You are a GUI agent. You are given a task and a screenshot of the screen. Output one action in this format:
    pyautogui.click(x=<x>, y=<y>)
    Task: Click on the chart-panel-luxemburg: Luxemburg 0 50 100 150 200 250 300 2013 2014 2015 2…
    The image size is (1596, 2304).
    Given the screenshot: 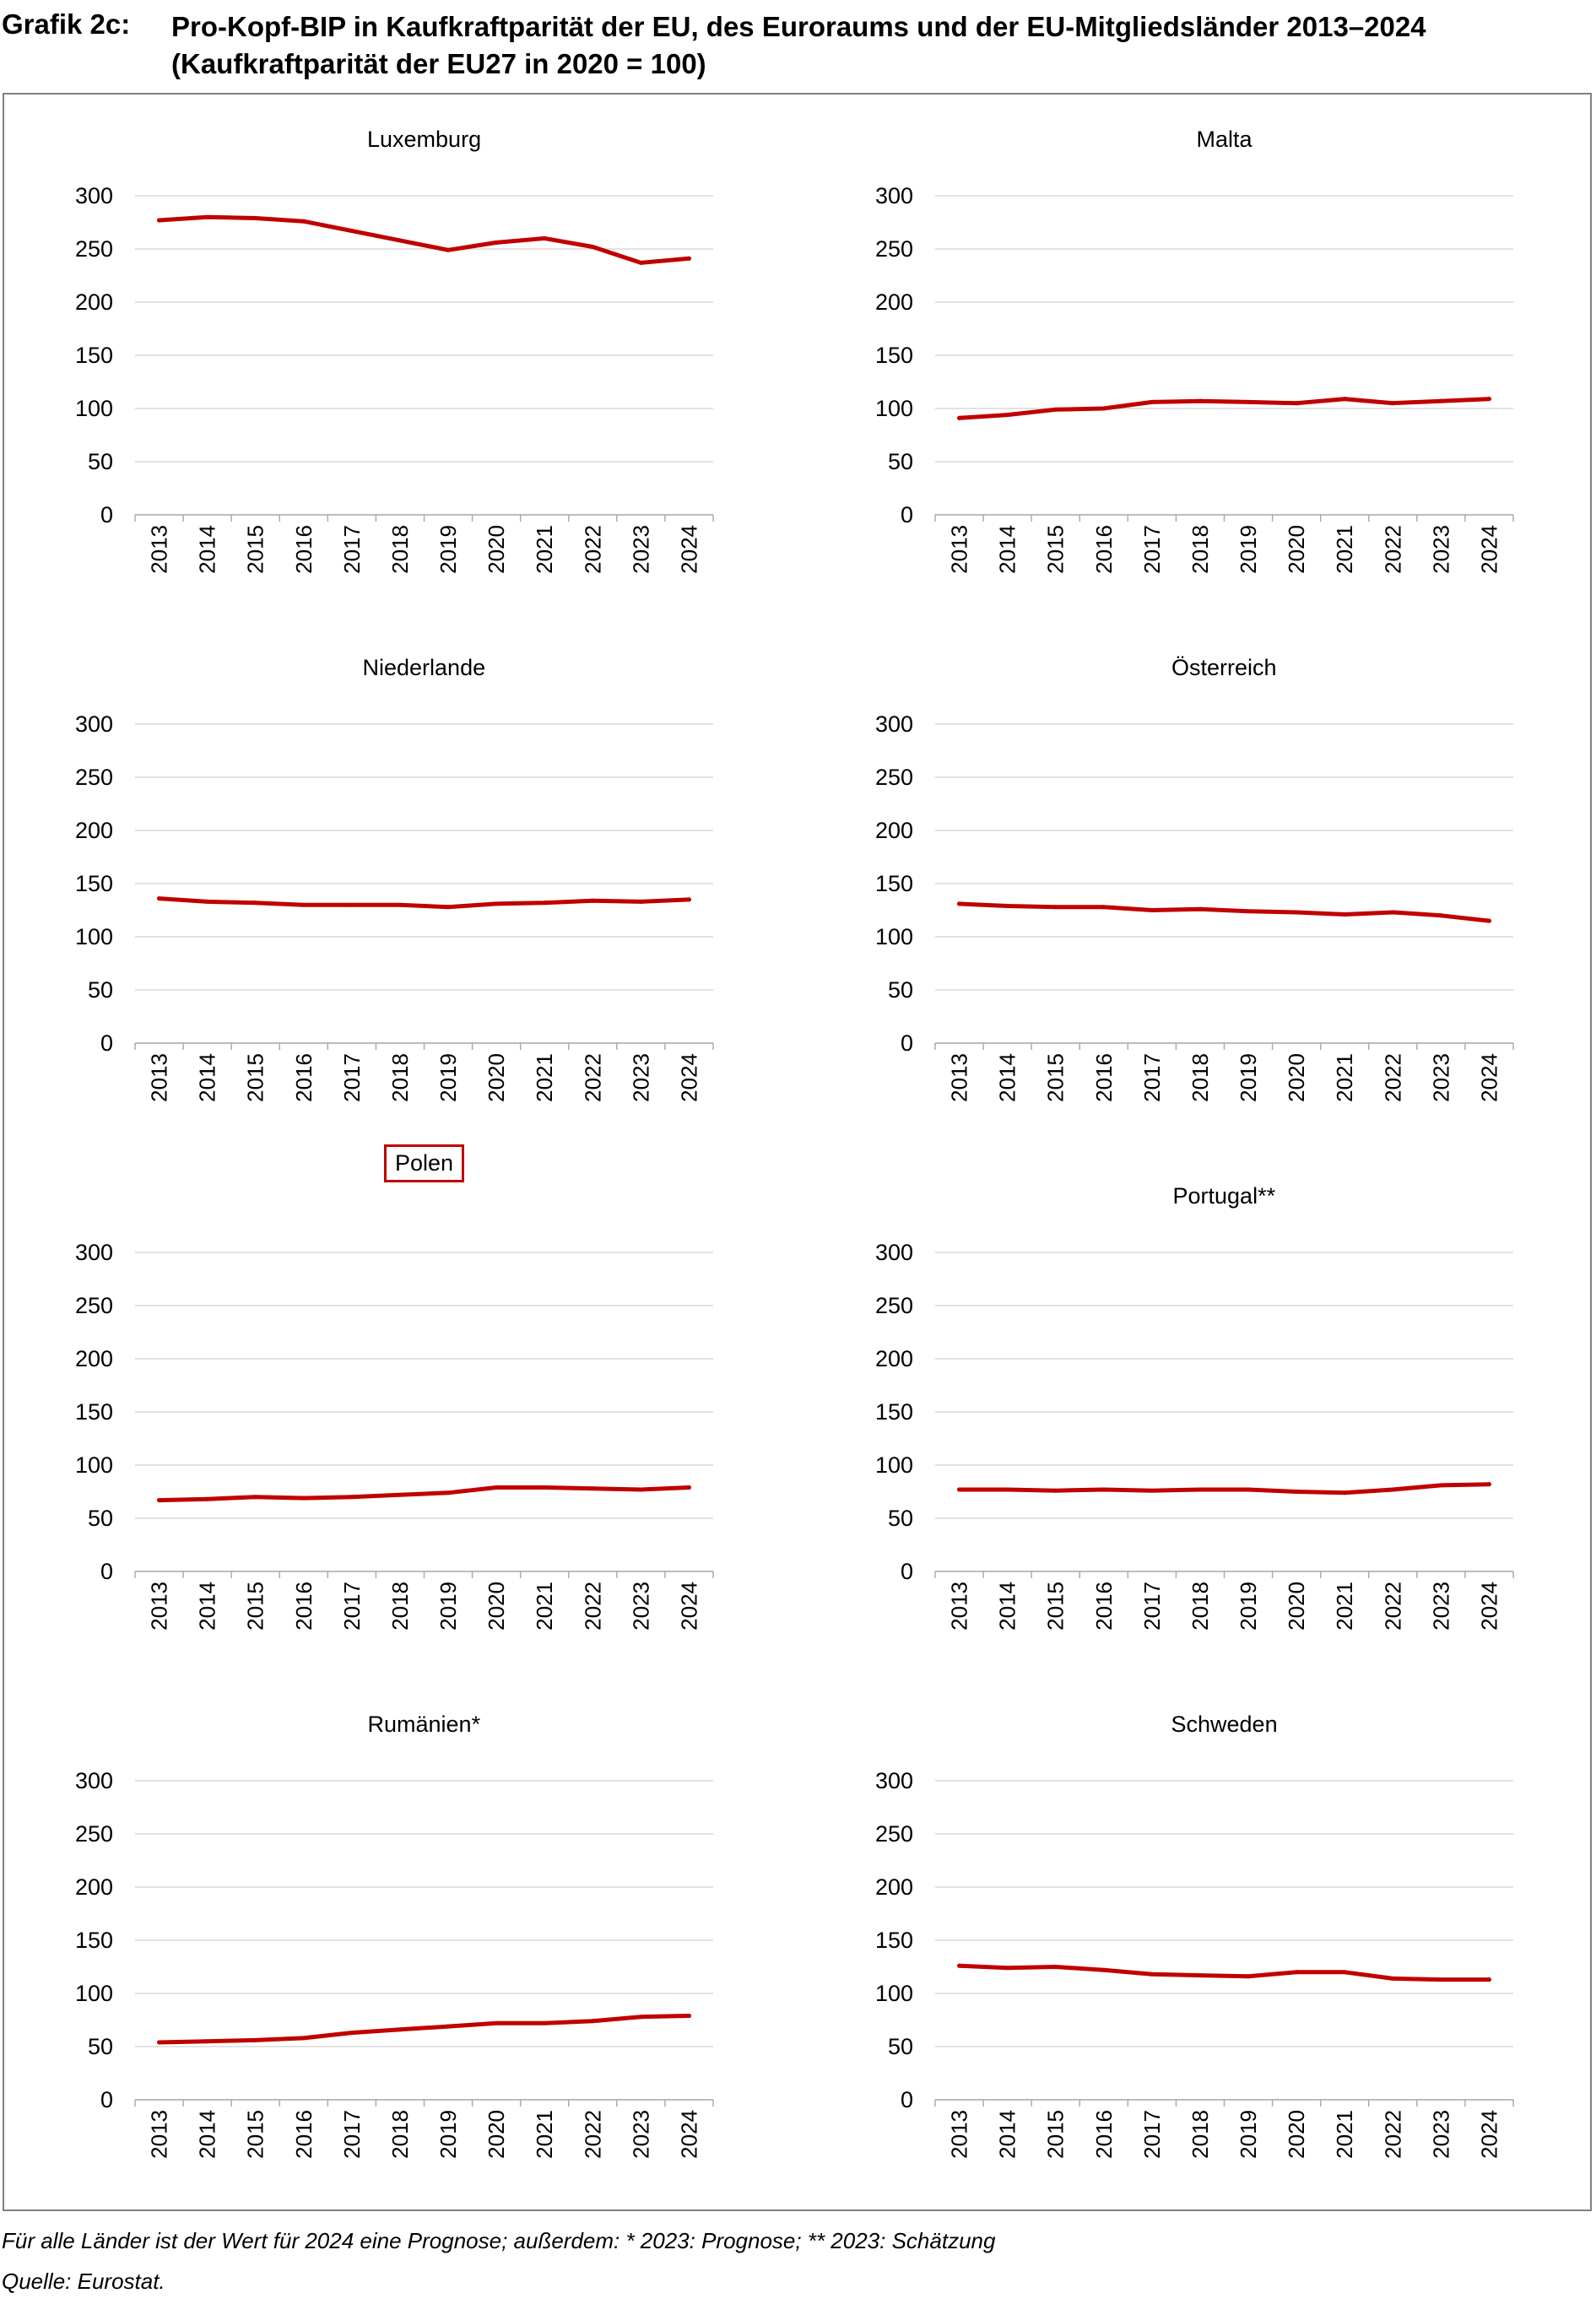 What is the action you would take?
    pyautogui.click(x=401, y=356)
    